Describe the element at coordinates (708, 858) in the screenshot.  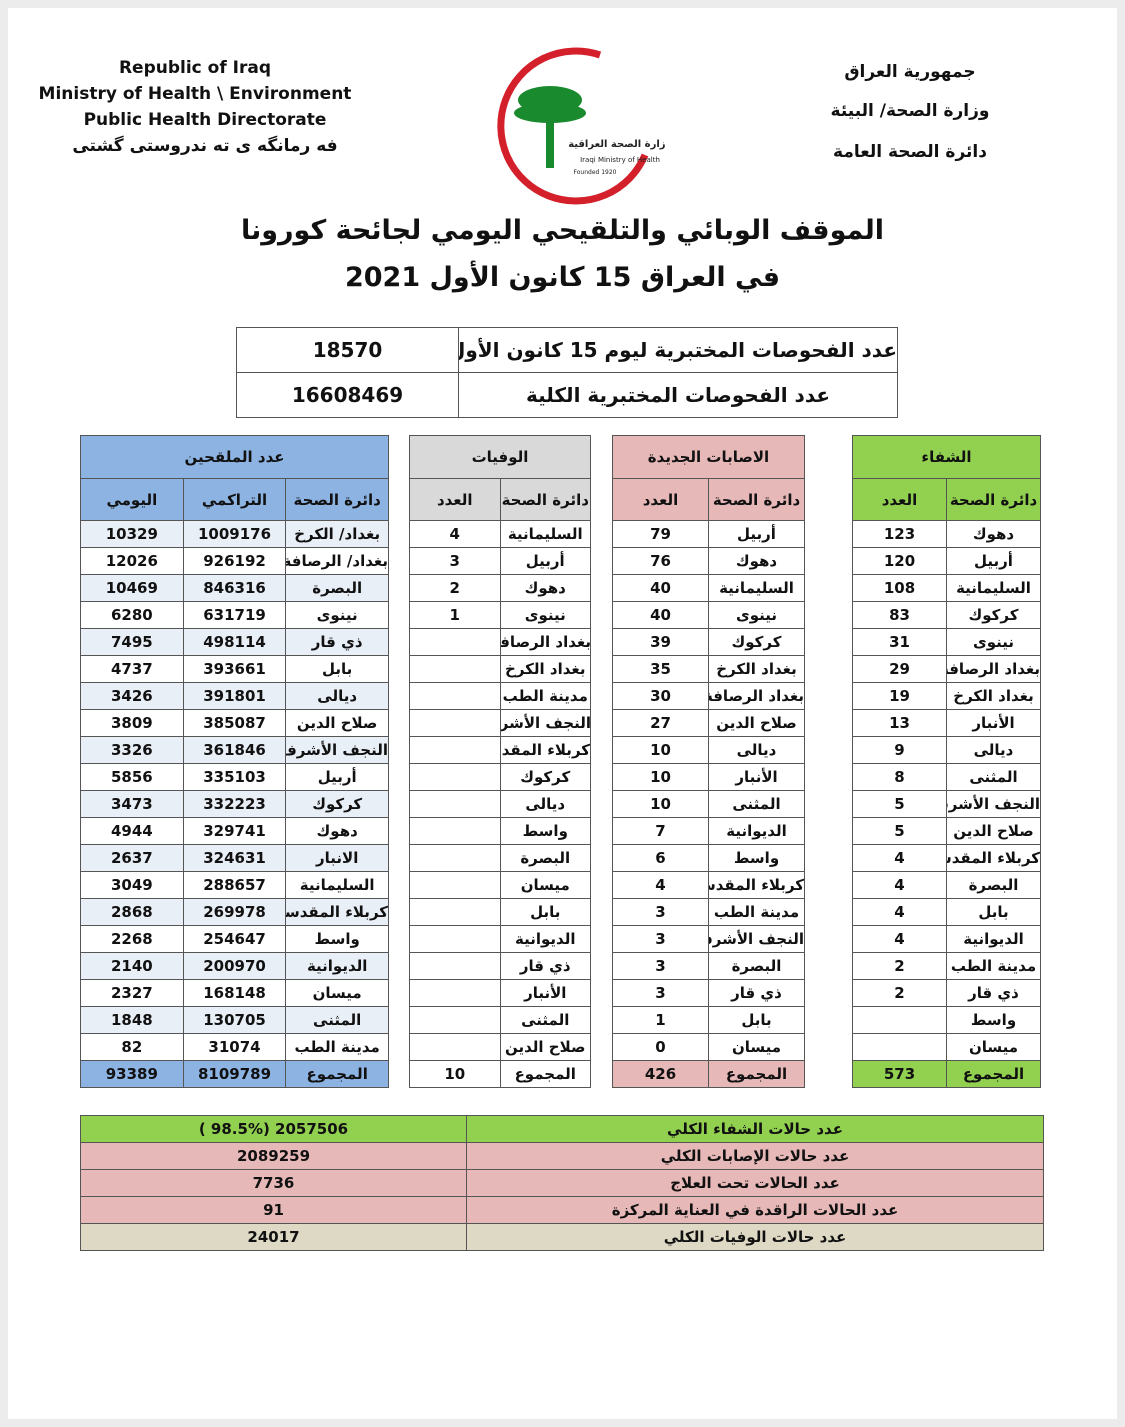
I see `table-row: واسط 6` at that location.